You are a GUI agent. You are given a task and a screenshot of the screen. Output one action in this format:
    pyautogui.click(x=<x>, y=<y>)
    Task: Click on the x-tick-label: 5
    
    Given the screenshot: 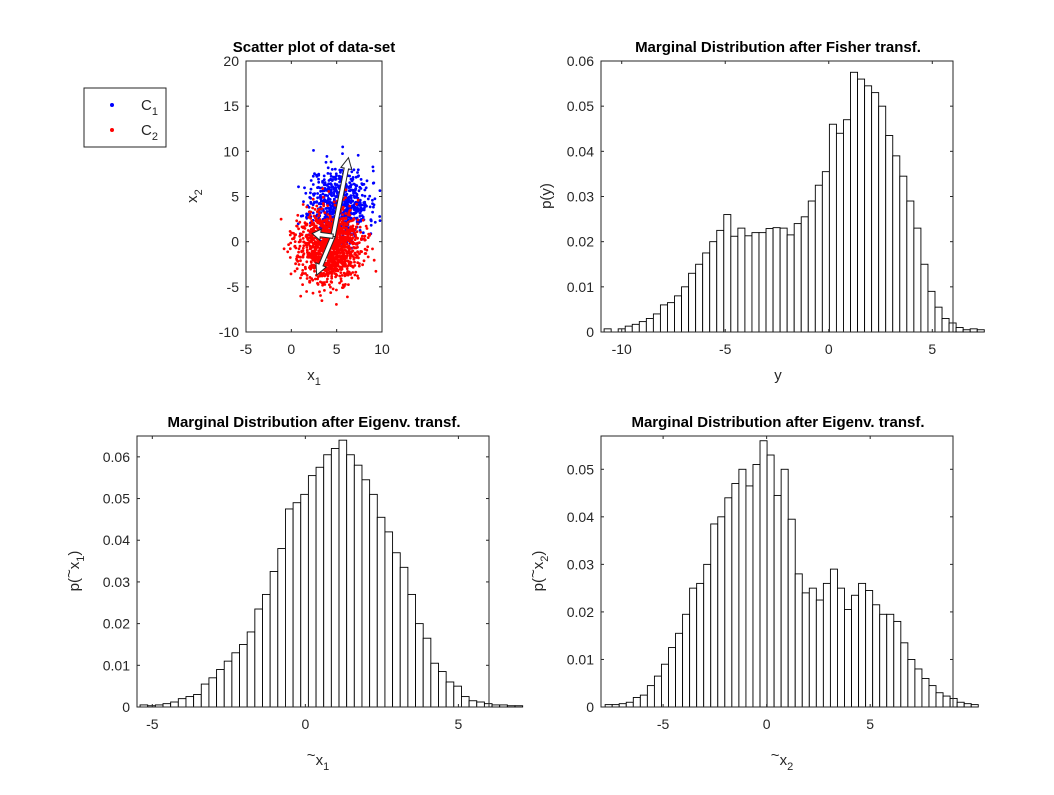 What is the action you would take?
    pyautogui.click(x=458, y=724)
    